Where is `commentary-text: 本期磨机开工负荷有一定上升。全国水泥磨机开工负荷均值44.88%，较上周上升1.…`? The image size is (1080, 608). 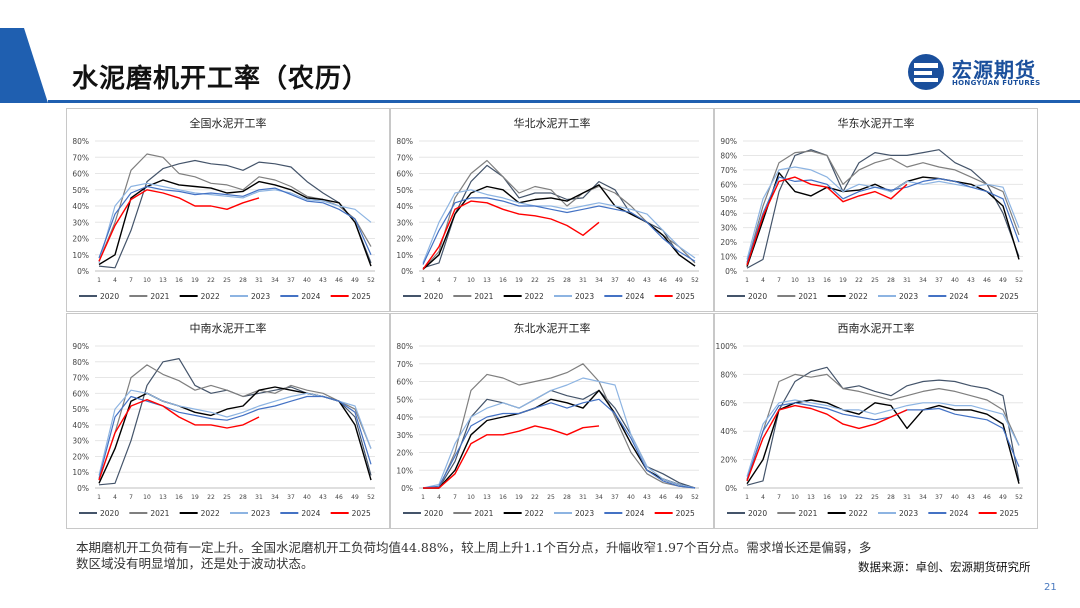
commentary-text: 本期磨机开工负荷有一定上升。全国水泥磨机开工负荷均值44.88%，较上周上升1.… is located at coordinates (474, 555).